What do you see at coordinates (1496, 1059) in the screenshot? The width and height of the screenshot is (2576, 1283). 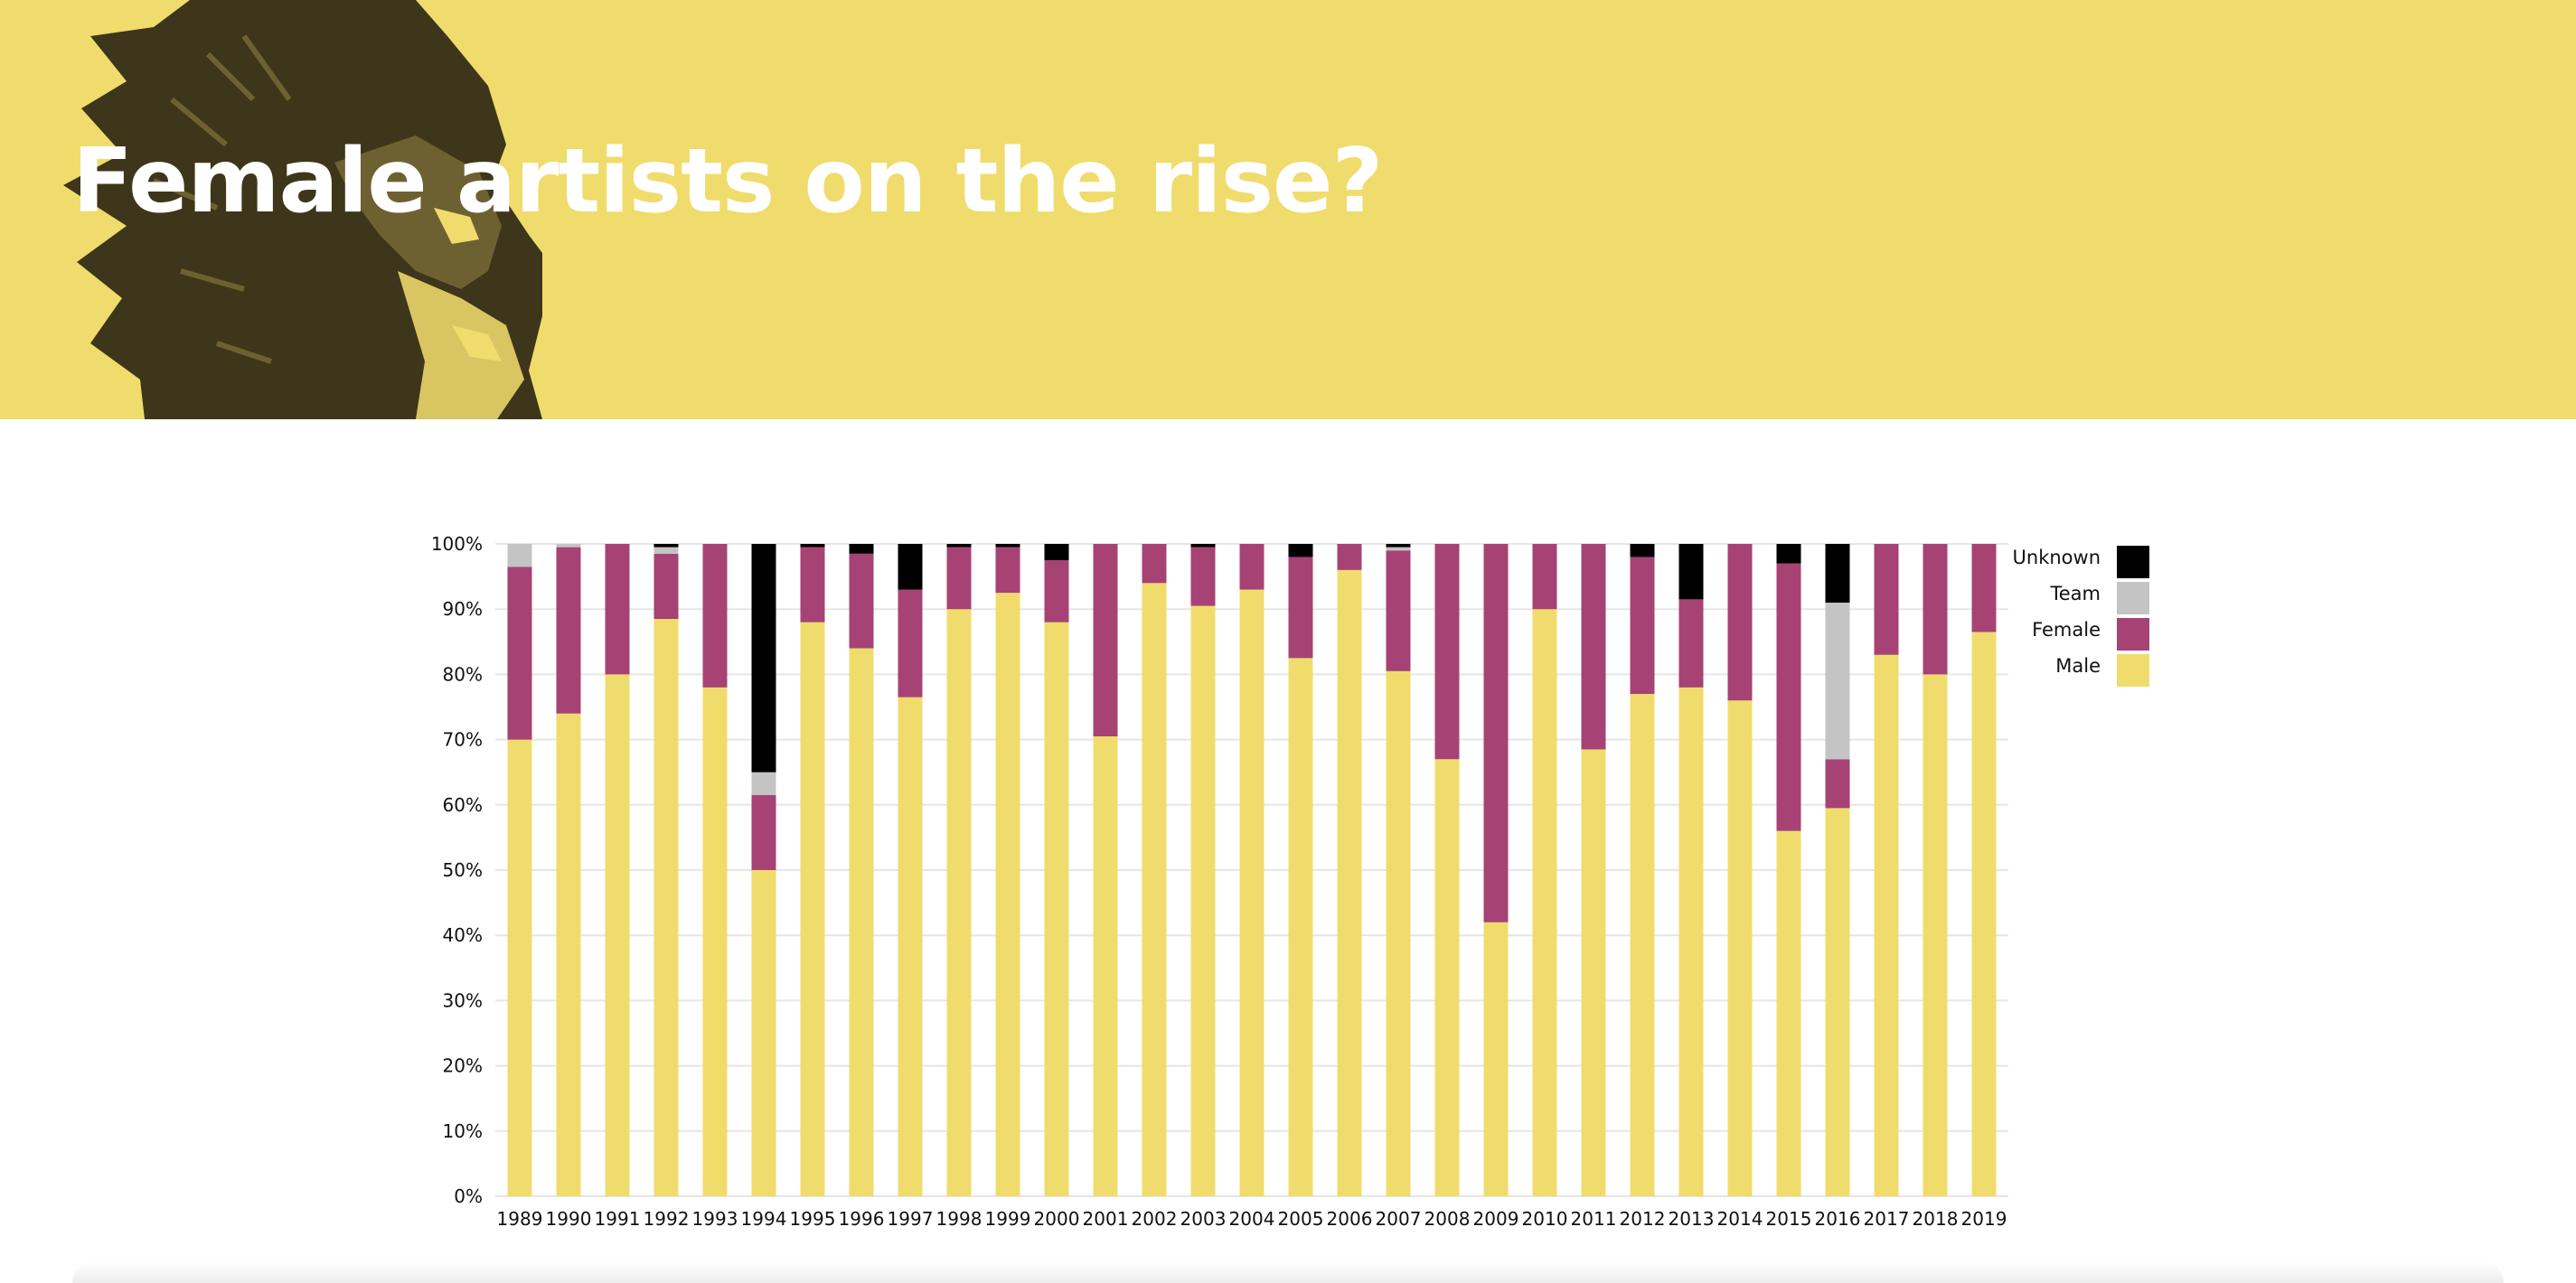 I see `bar-male-2009` at bounding box center [1496, 1059].